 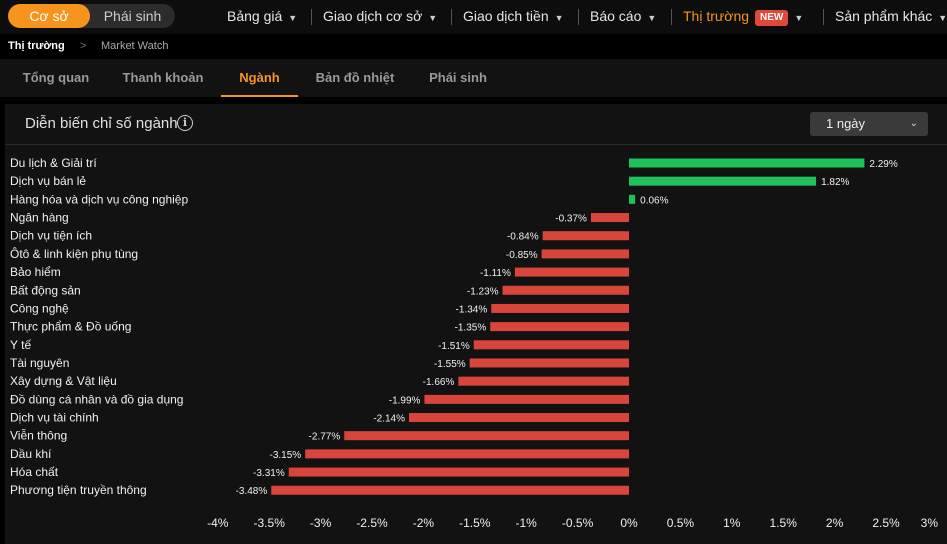 I want to click on menu-san-pham-khac: Sản phẩm khác ▼, so click(x=891, y=17).